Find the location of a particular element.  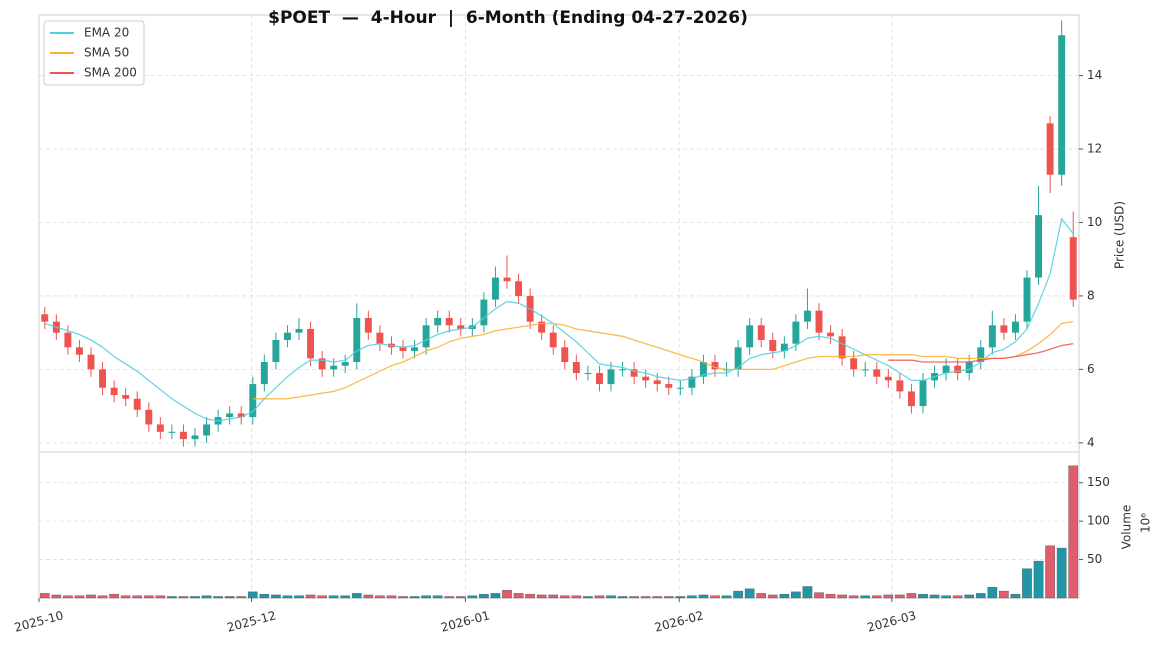

legend-label: EMA 20 is located at coordinates (106, 33).